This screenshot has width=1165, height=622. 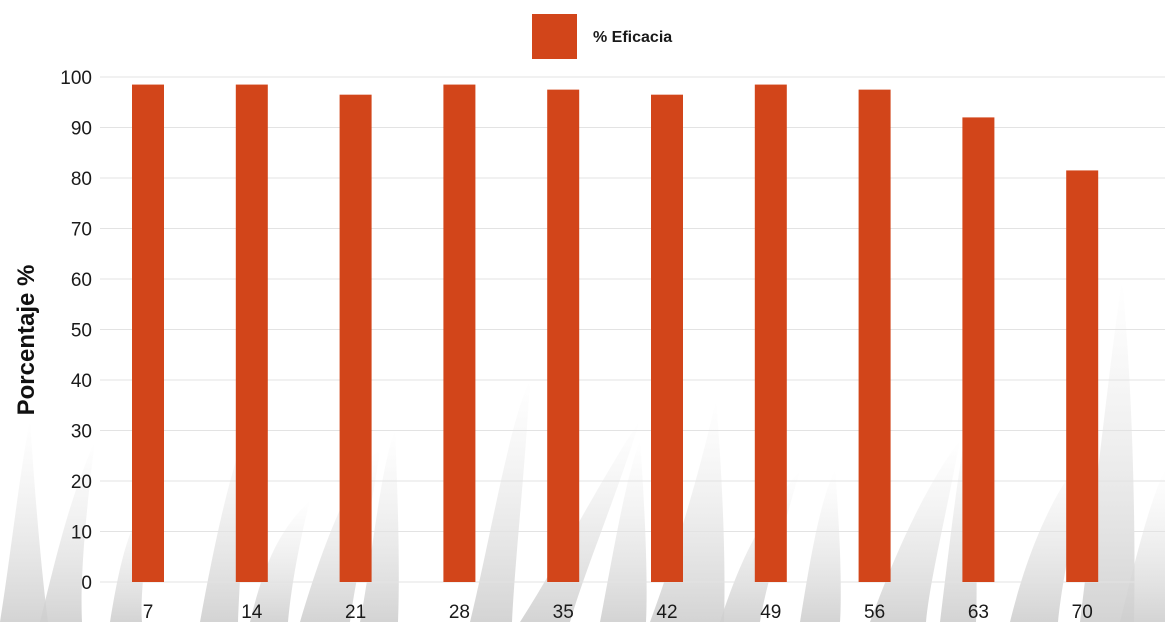 What do you see at coordinates (618, 612) in the screenshot?
I see `x-axis-ticks: 7 14 21 28 35 42 49 56 63 70` at bounding box center [618, 612].